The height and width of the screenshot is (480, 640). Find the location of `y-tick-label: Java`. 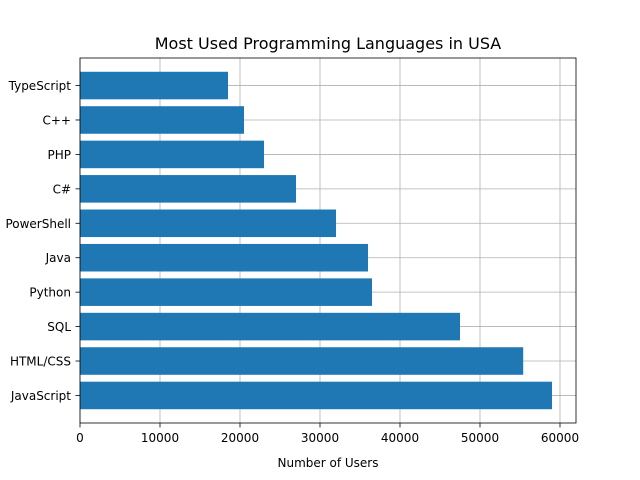

y-tick-label: Java is located at coordinates (58, 258).